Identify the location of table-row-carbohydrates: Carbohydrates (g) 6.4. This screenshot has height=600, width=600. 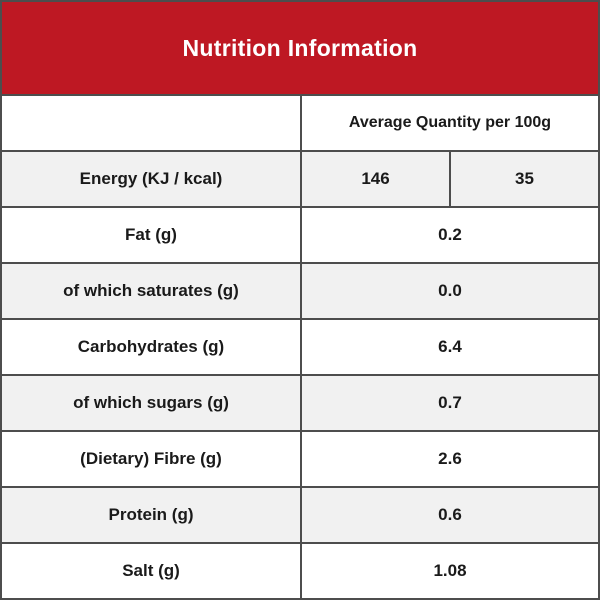
(300, 346).